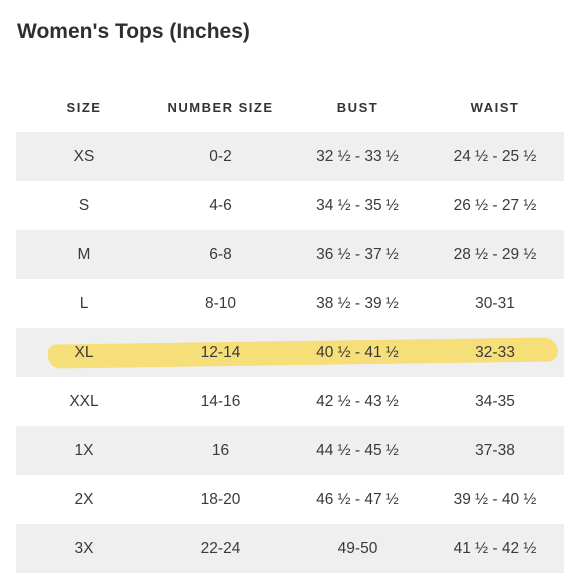 The height and width of the screenshot is (580, 580). Describe the element at coordinates (220, 254) in the screenshot. I see `number-size-cell: 6-8` at that location.